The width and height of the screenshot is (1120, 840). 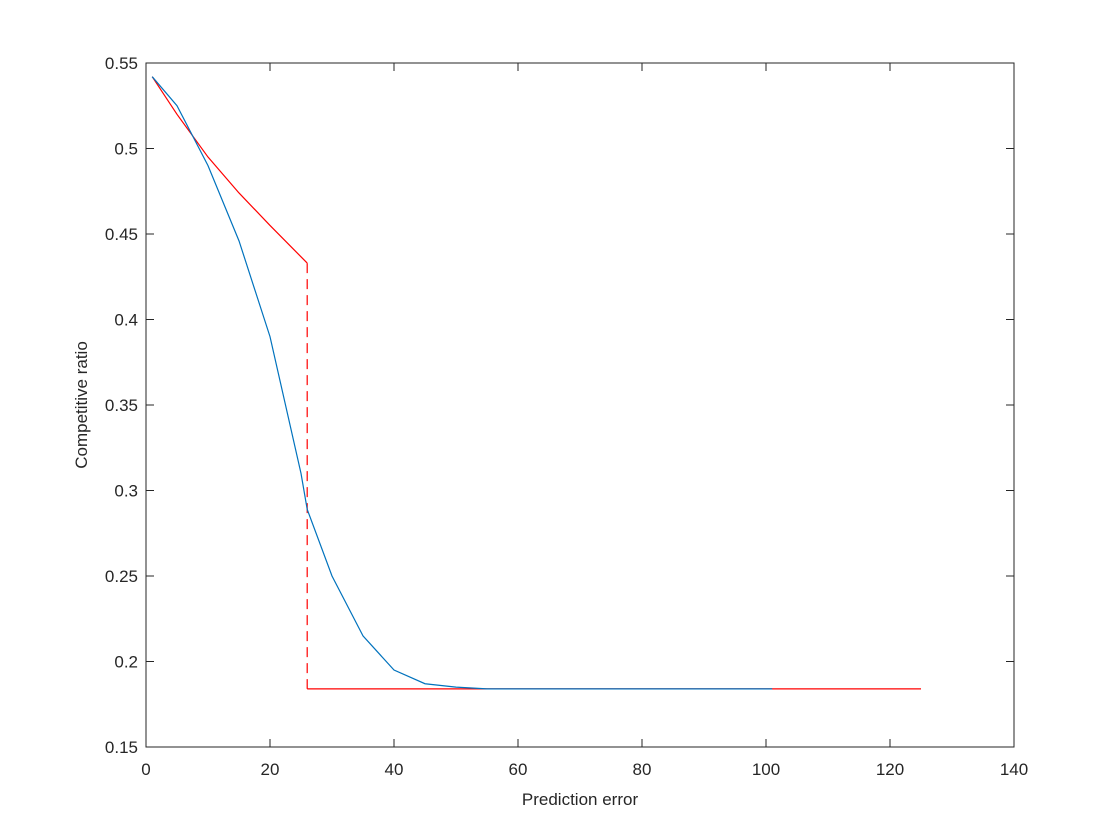 I want to click on x-axis-label: Prediction error, so click(x=580, y=799).